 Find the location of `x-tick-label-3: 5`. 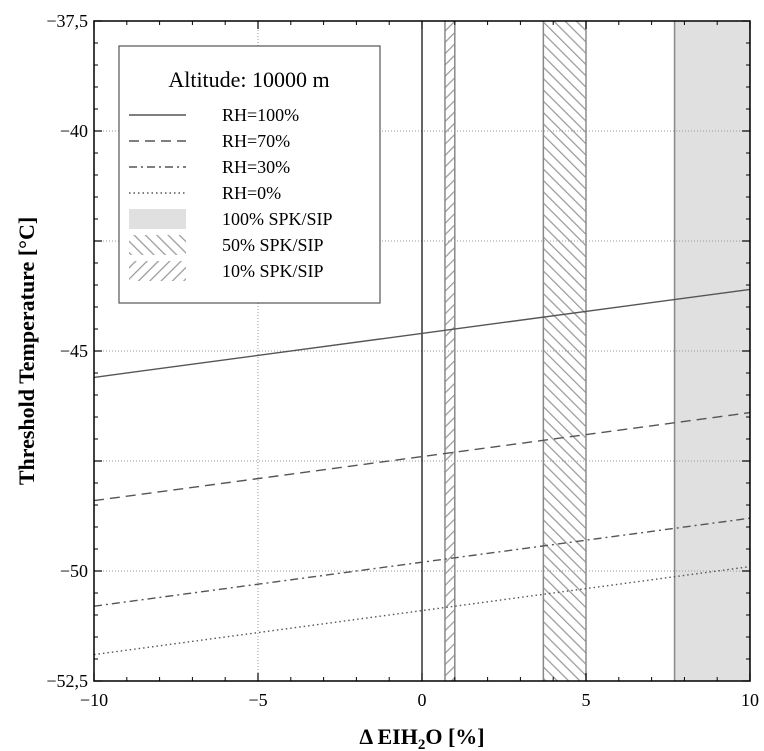

x-tick-label-3: 5 is located at coordinates (586, 700).